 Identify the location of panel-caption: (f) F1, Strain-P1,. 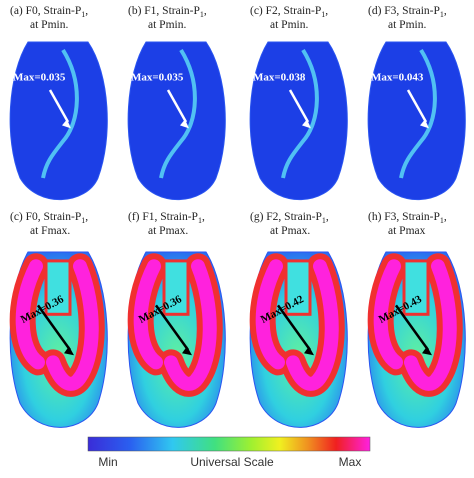
(166, 218).